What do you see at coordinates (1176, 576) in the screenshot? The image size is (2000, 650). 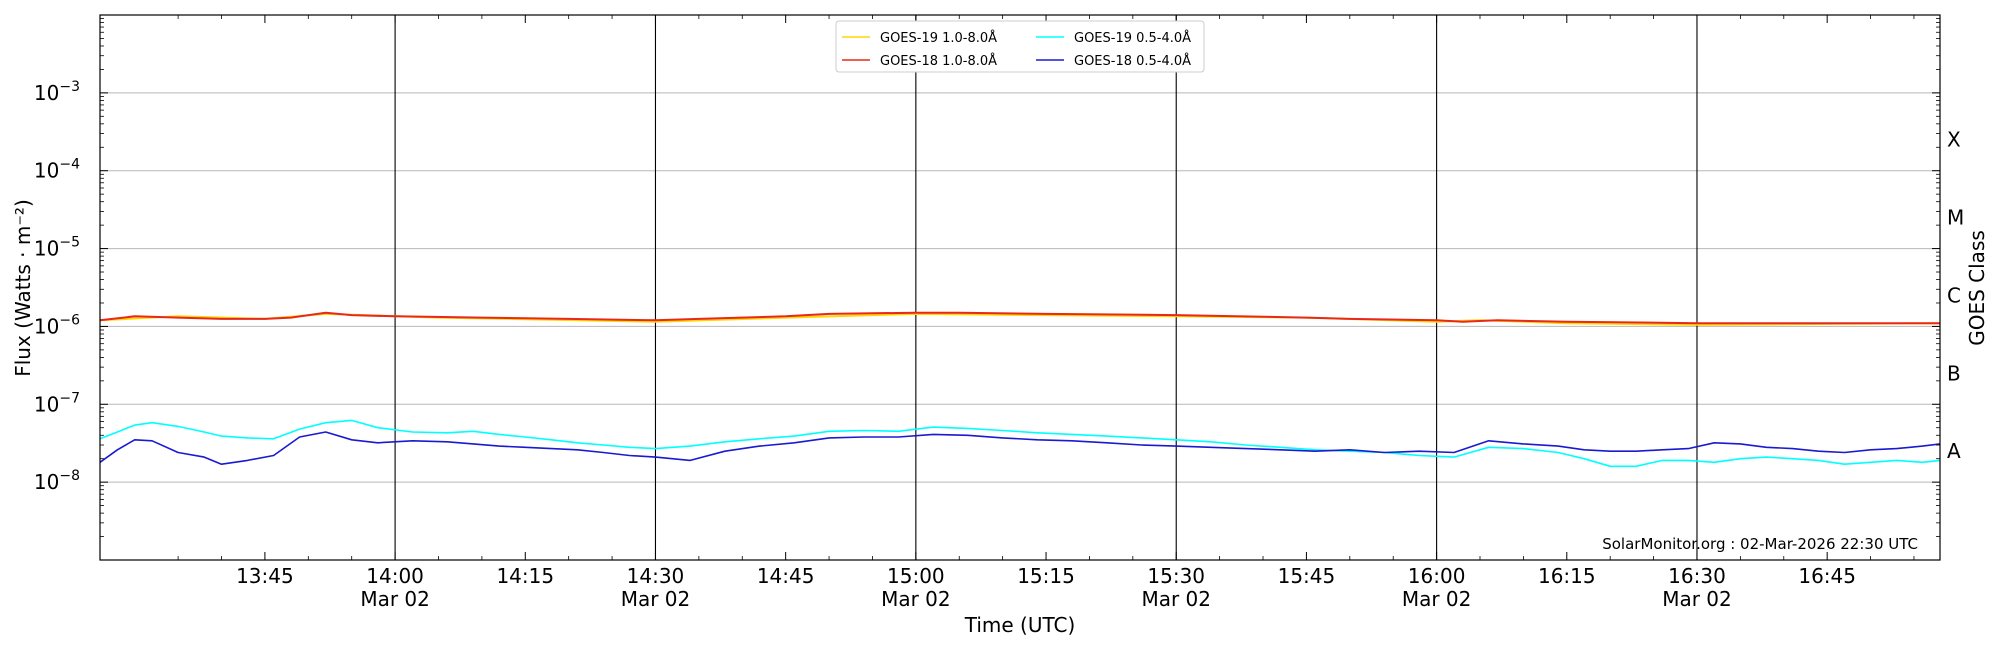 I see `x-tick-label: 15:30` at bounding box center [1176, 576].